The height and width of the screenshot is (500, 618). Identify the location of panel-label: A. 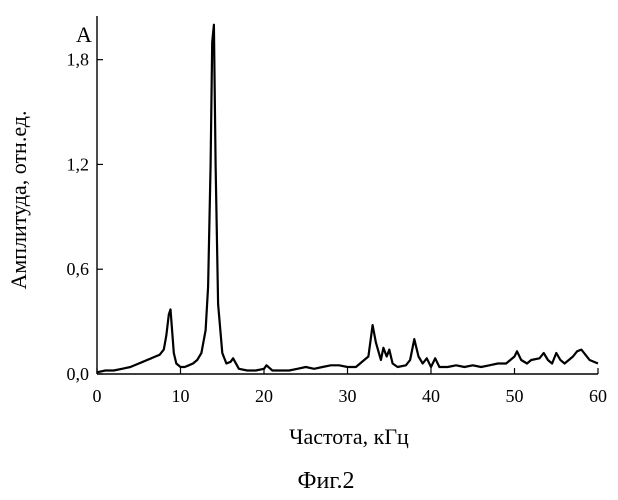
(84, 34).